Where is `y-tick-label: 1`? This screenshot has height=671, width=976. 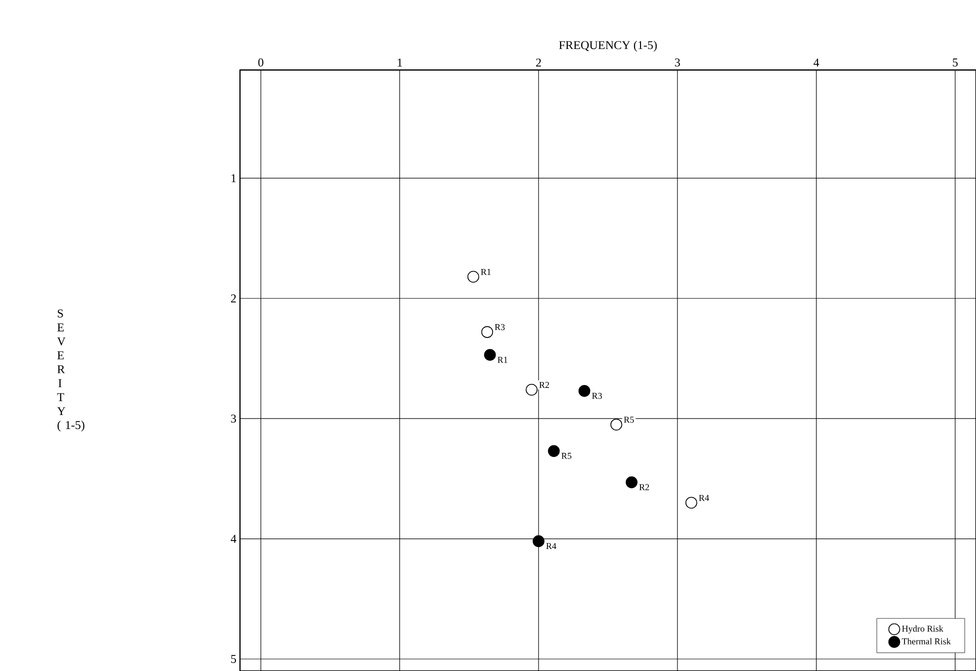
y-tick-label: 1 is located at coordinates (234, 178).